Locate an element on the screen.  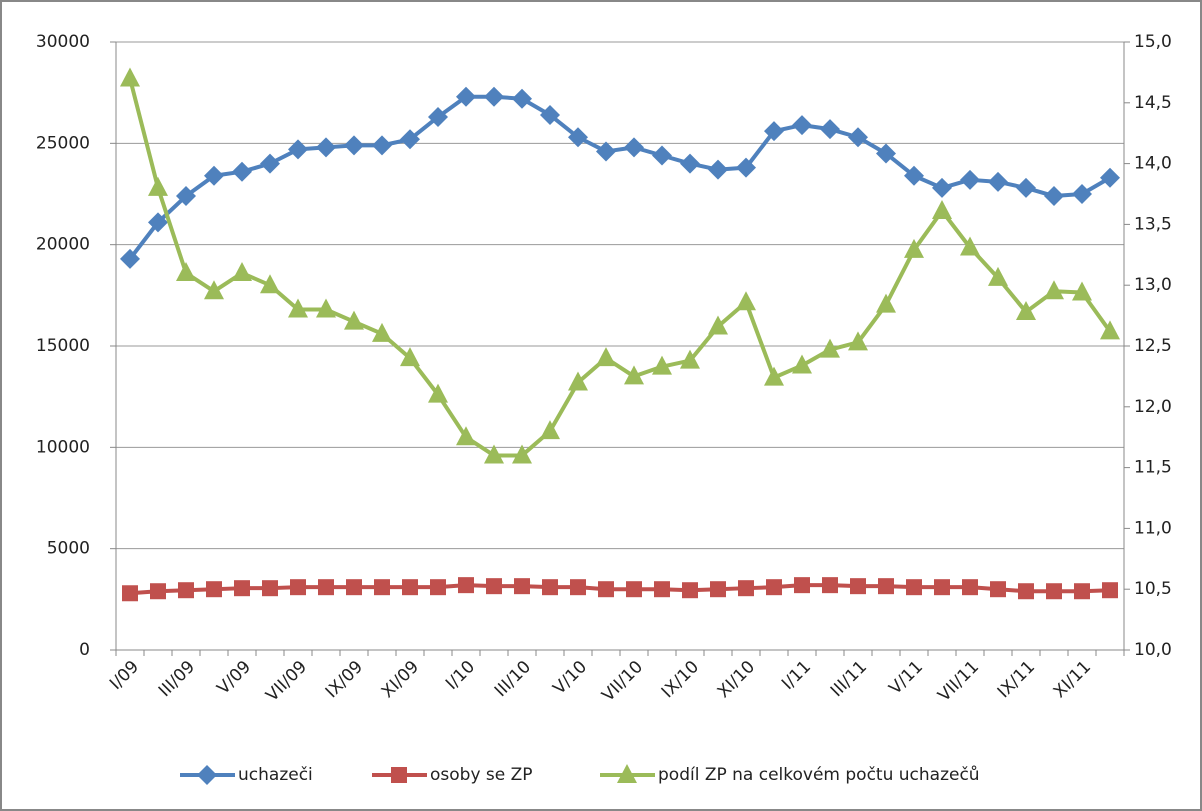
y2-tick-label: 12,0 is located at coordinates (1153, 407).